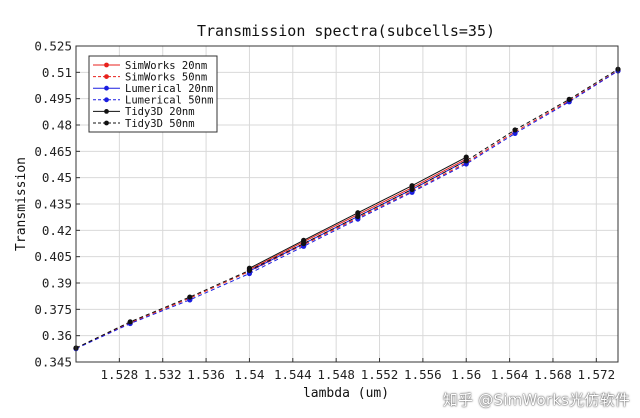 Image resolution: width=640 pixels, height=418 pixels. What do you see at coordinates (553, 374) in the screenshot?
I see `x-tick-label: 1.568` at bounding box center [553, 374].